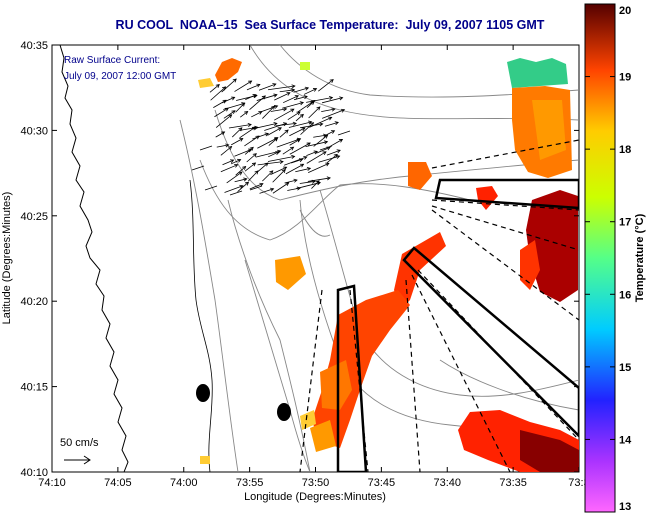 The width and height of the screenshot is (651, 518). Describe the element at coordinates (513, 483) in the screenshot. I see `x-tick-label: 73:35` at that location.